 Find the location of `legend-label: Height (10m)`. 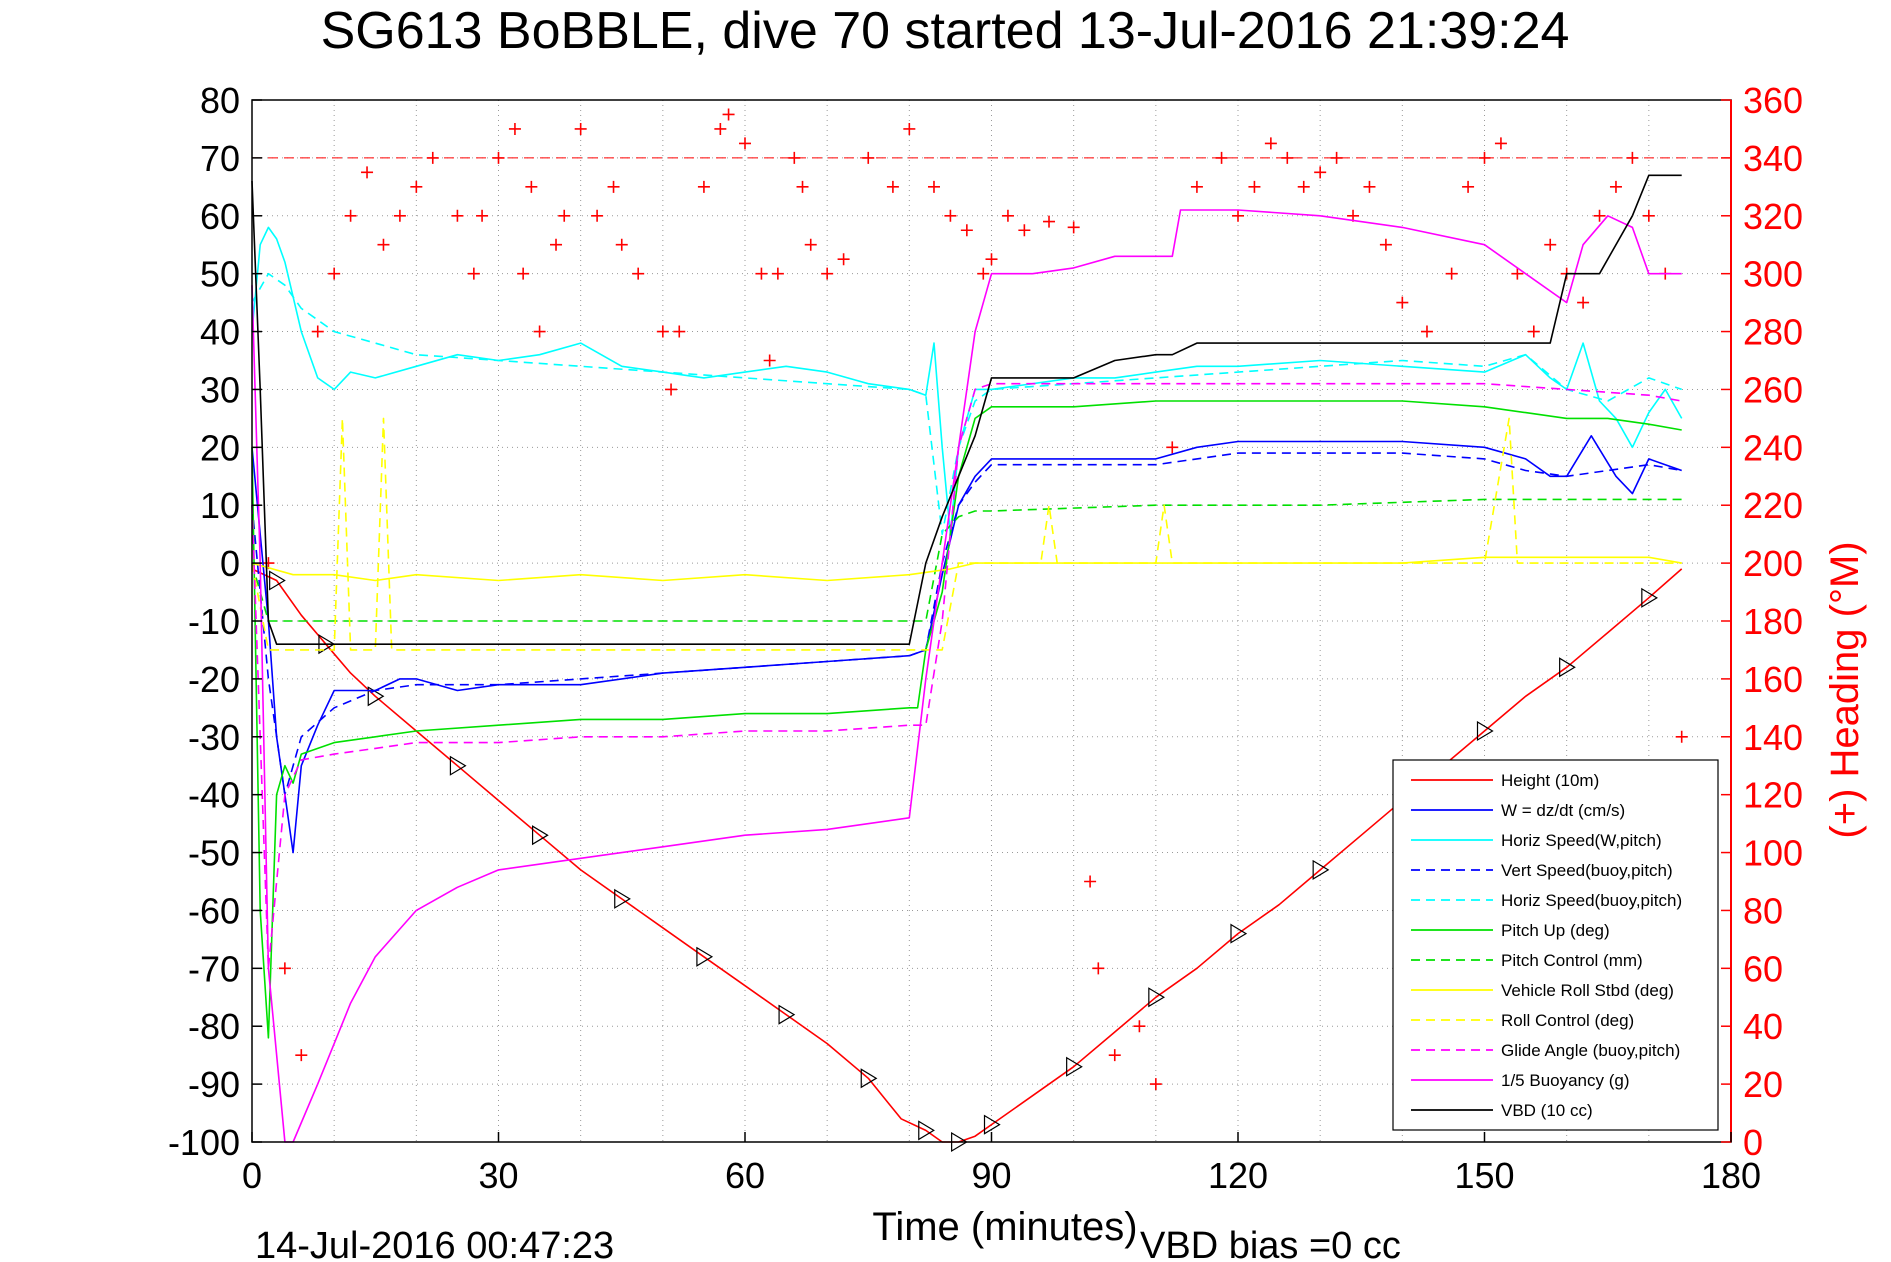

legend-label: Height (10m) is located at coordinates (1550, 780).